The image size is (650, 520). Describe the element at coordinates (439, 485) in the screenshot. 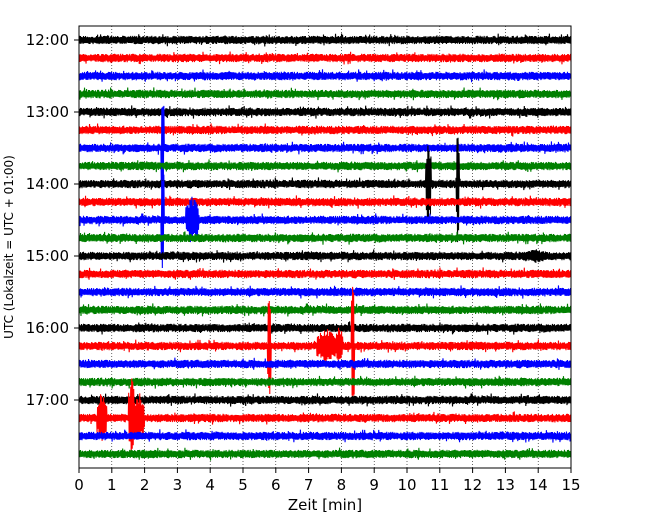

I see `x-tick-label: 11` at that location.